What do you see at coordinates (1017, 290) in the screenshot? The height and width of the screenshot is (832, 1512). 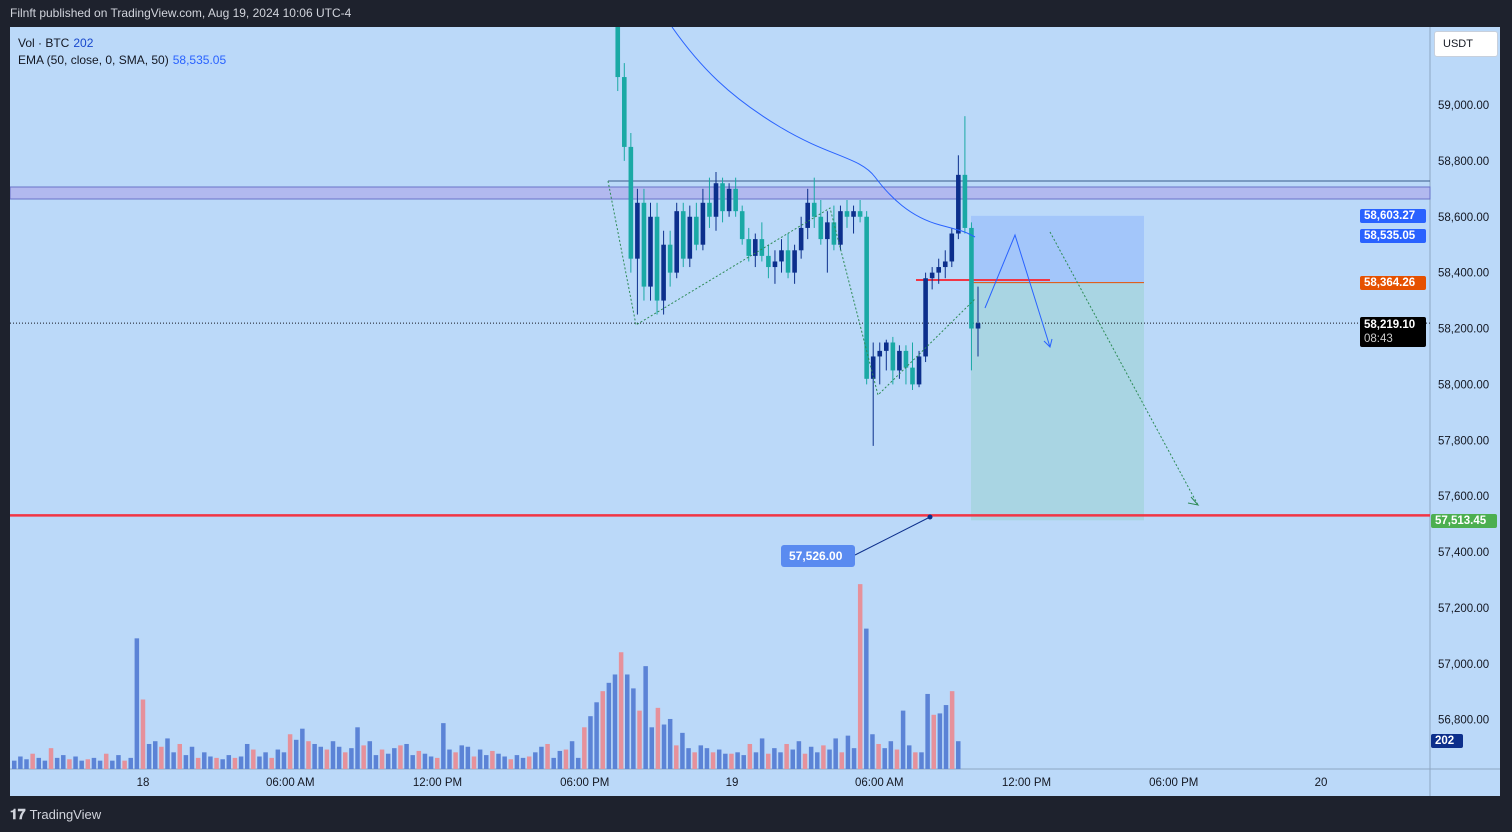 I see `forecast-path` at bounding box center [1017, 290].